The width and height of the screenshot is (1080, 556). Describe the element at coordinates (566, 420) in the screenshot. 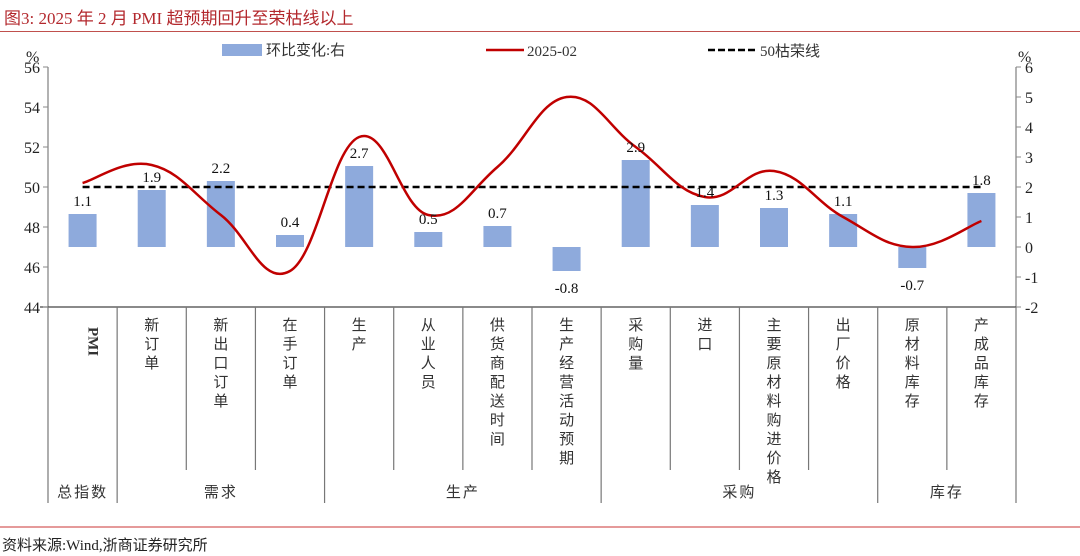

I see `category-label-char: 动` at that location.